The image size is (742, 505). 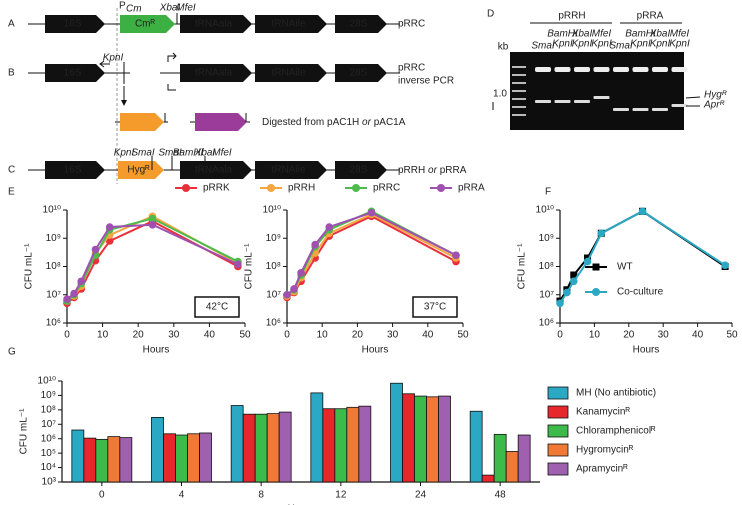 What do you see at coordinates (245, 335) in the screenshot?
I see `x-tick-label: 50` at bounding box center [245, 335].